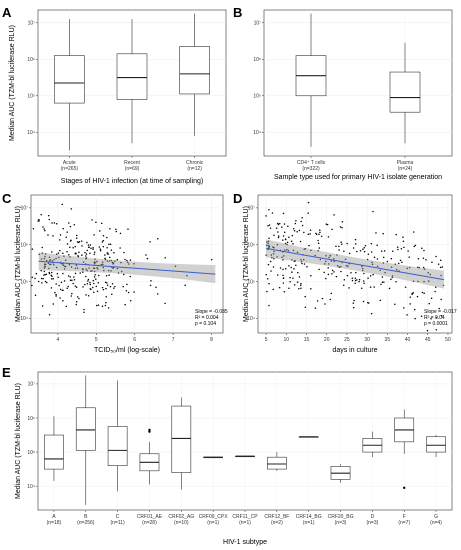  What do you see at coordinates (245, 542) in the screenshot?
I see `panel-e-x-axis-title: HIV-1 subtype` at bounding box center [245, 542].